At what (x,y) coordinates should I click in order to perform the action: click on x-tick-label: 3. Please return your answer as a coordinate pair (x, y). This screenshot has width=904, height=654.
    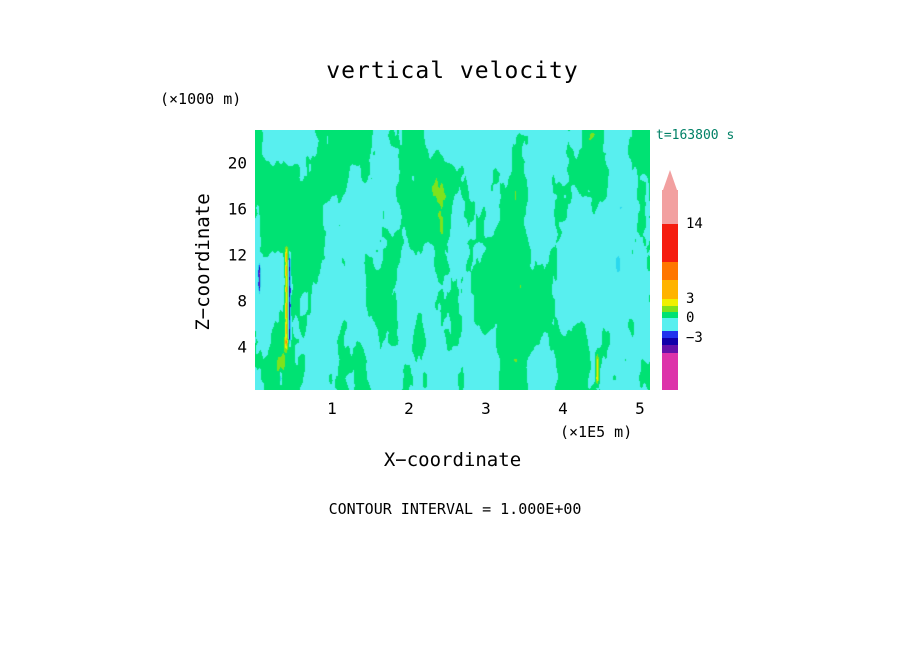
    Looking at the image, I should click on (486, 408).